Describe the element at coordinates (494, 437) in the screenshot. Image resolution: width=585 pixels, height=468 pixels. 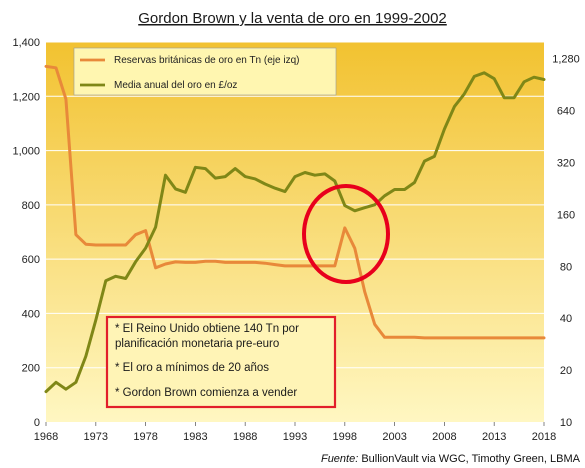
I see `x-tick-label: 2013` at that location.